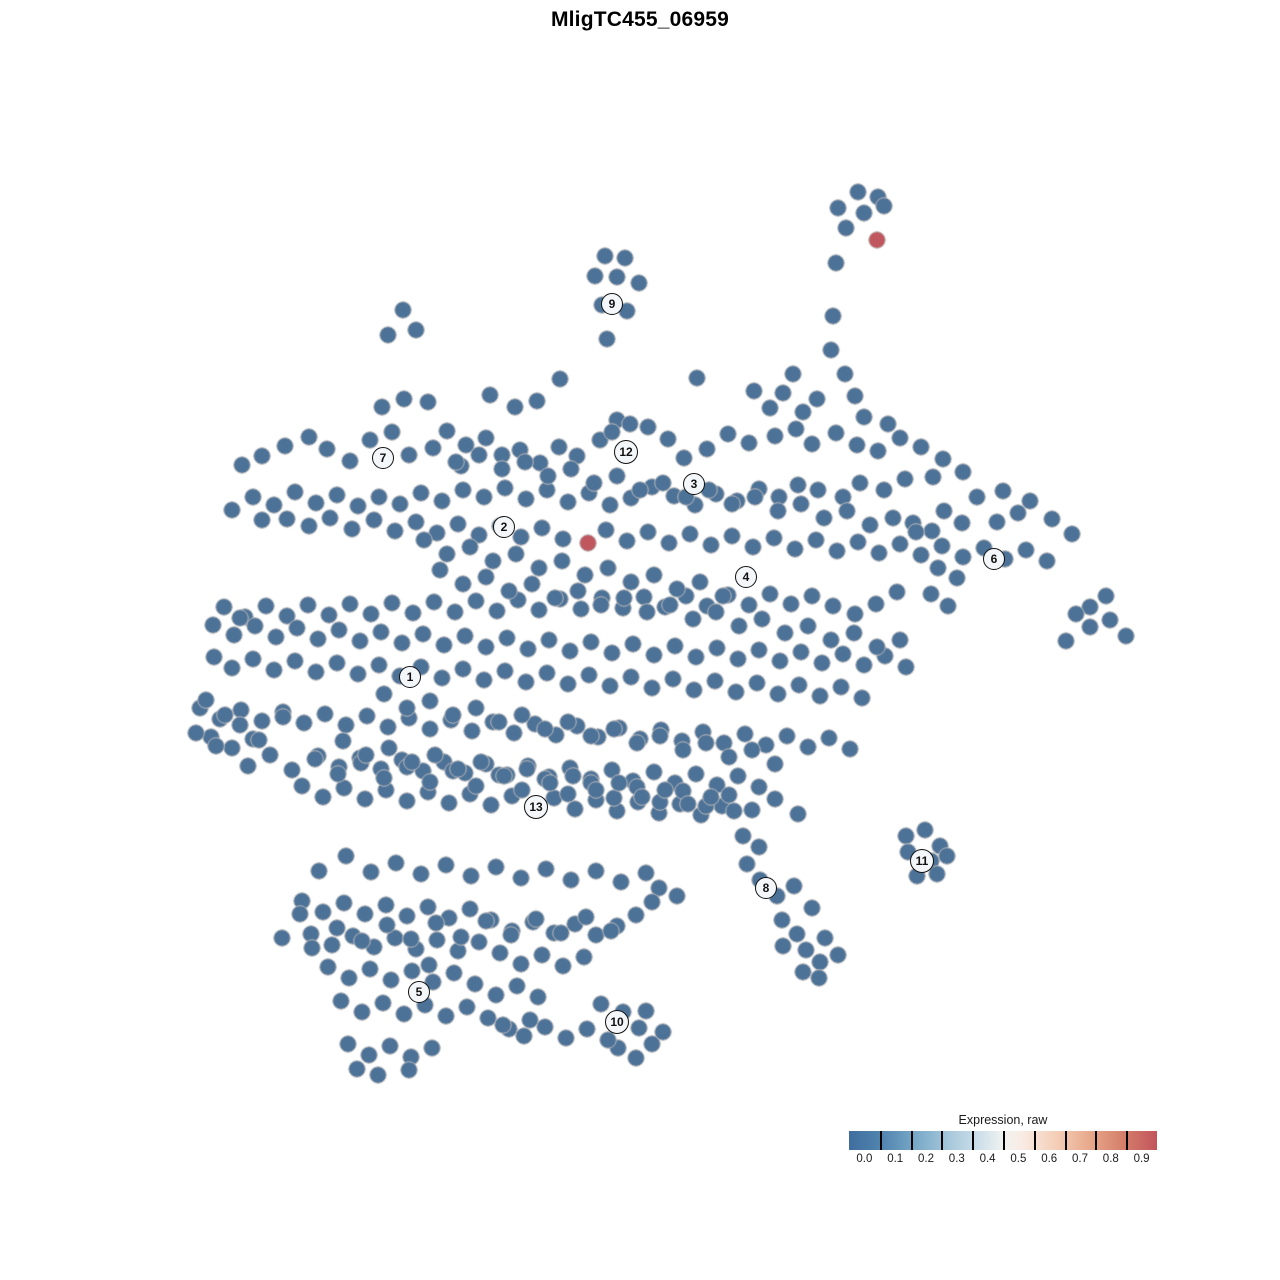 This screenshot has width=1280, height=1280. Describe the element at coordinates (766, 888) in the screenshot. I see `cluster-label-8: 8` at that location.